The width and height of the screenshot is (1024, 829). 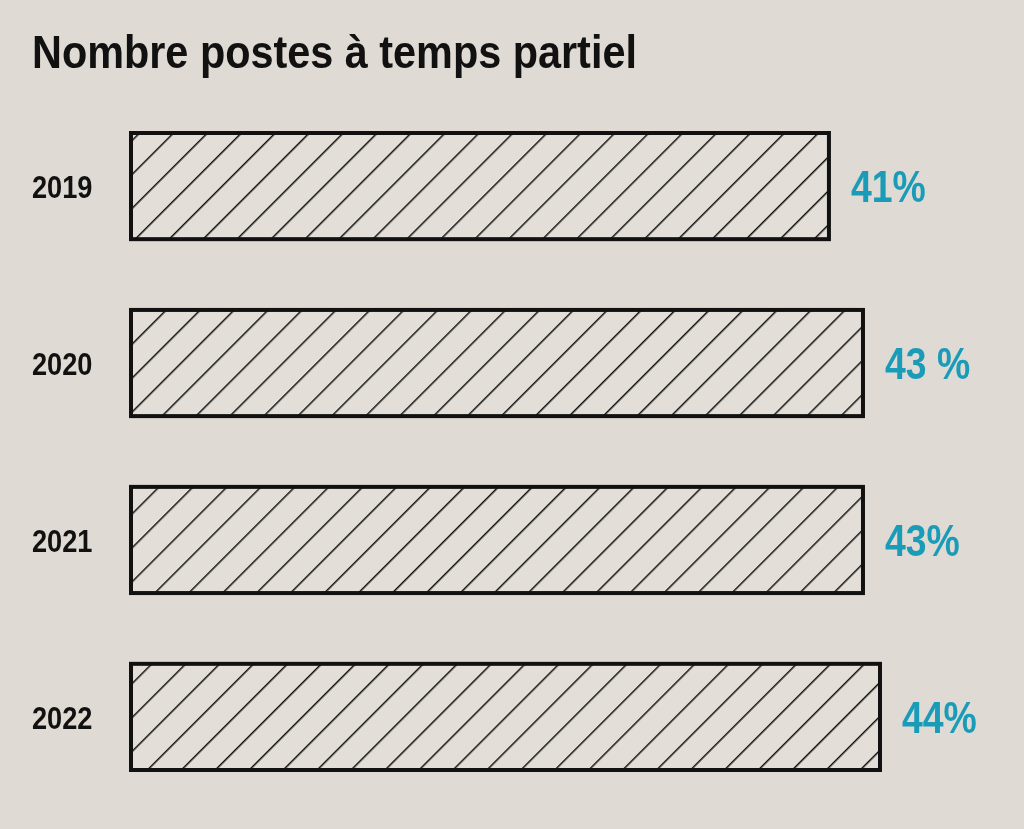 What do you see at coordinates (62, 540) in the screenshot?
I see `y-tick-label: 2021` at bounding box center [62, 540].